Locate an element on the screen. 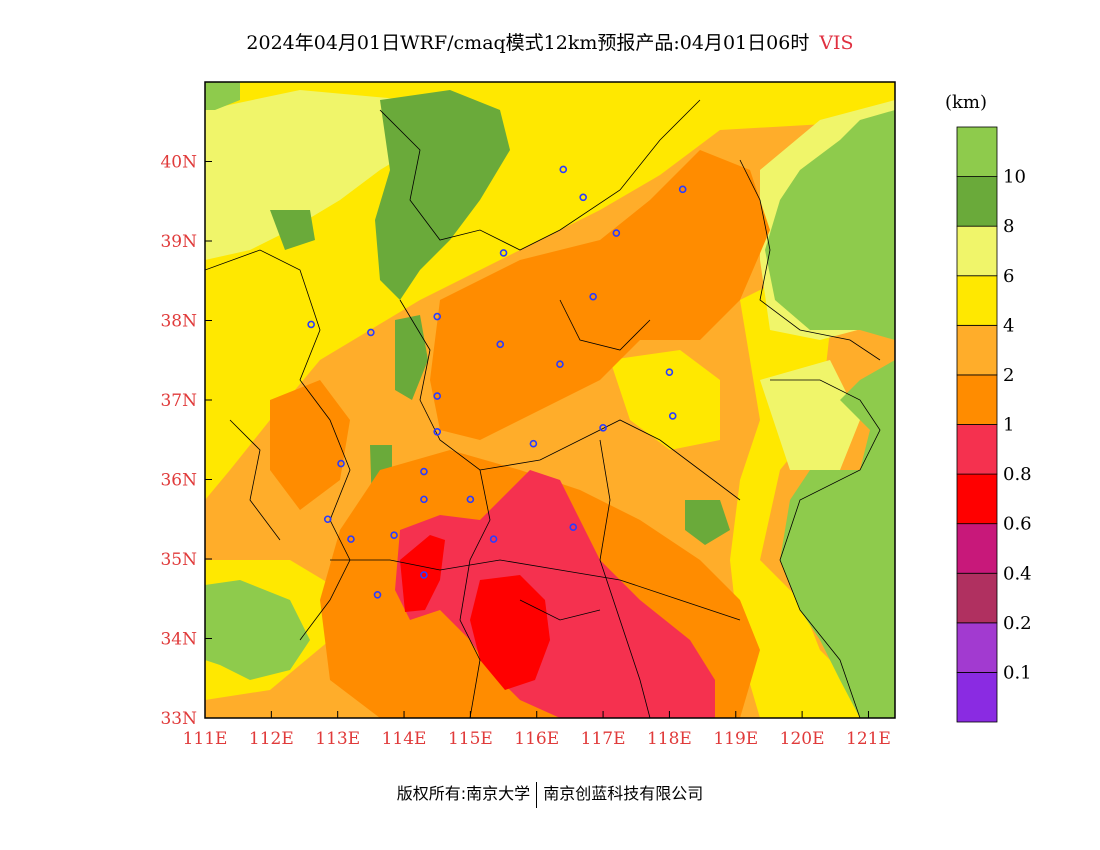 The image size is (1100, 850). lat-tick-label: 36N is located at coordinates (178, 481).